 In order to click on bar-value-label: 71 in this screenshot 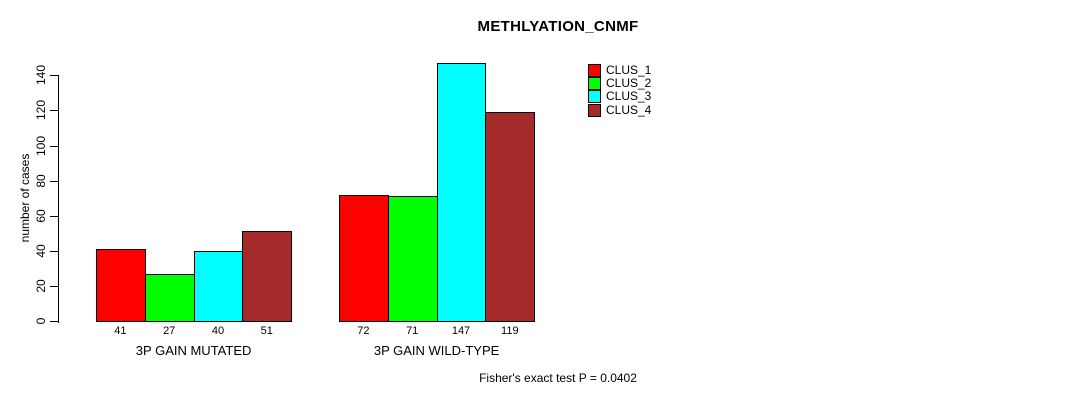, I will do `click(412, 331)`.